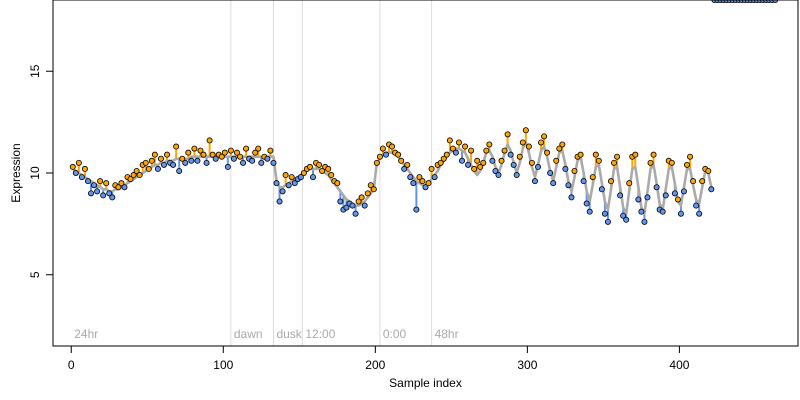 This screenshot has width=800, height=400. I want to click on y-axis: 5 10 15, so click(41, 171).